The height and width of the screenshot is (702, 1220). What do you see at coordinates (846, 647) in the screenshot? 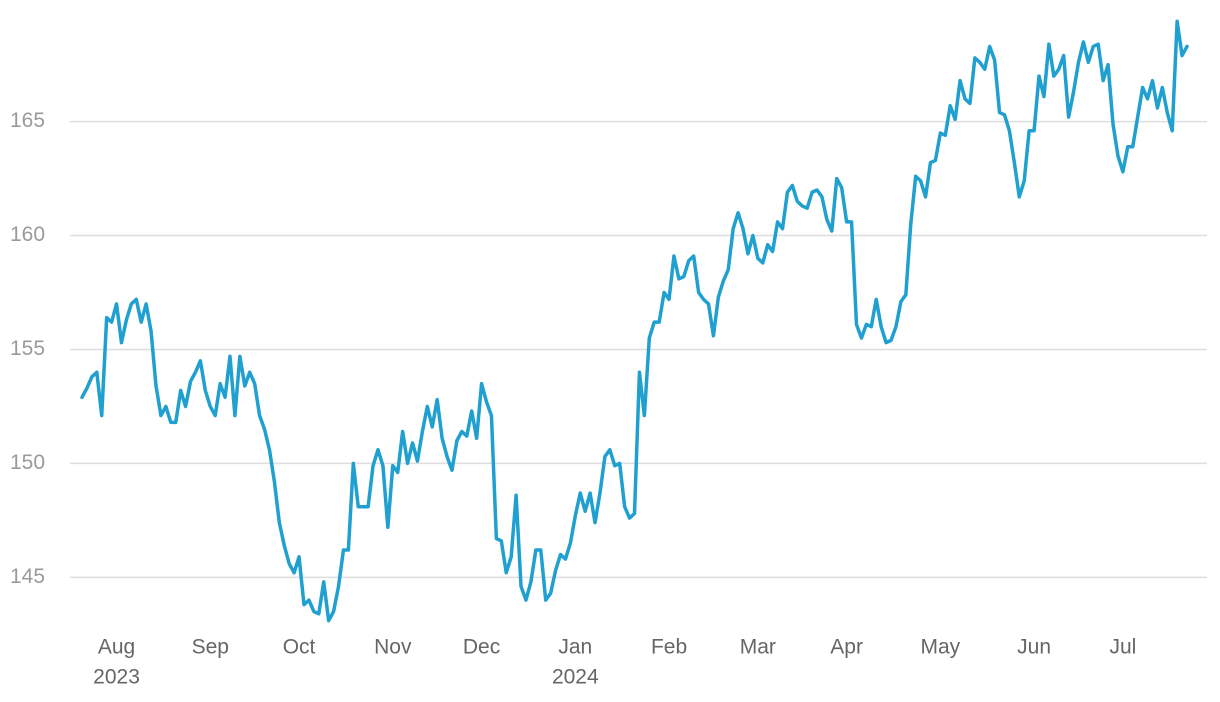
I see `x-tick-label: Apr` at bounding box center [846, 647].